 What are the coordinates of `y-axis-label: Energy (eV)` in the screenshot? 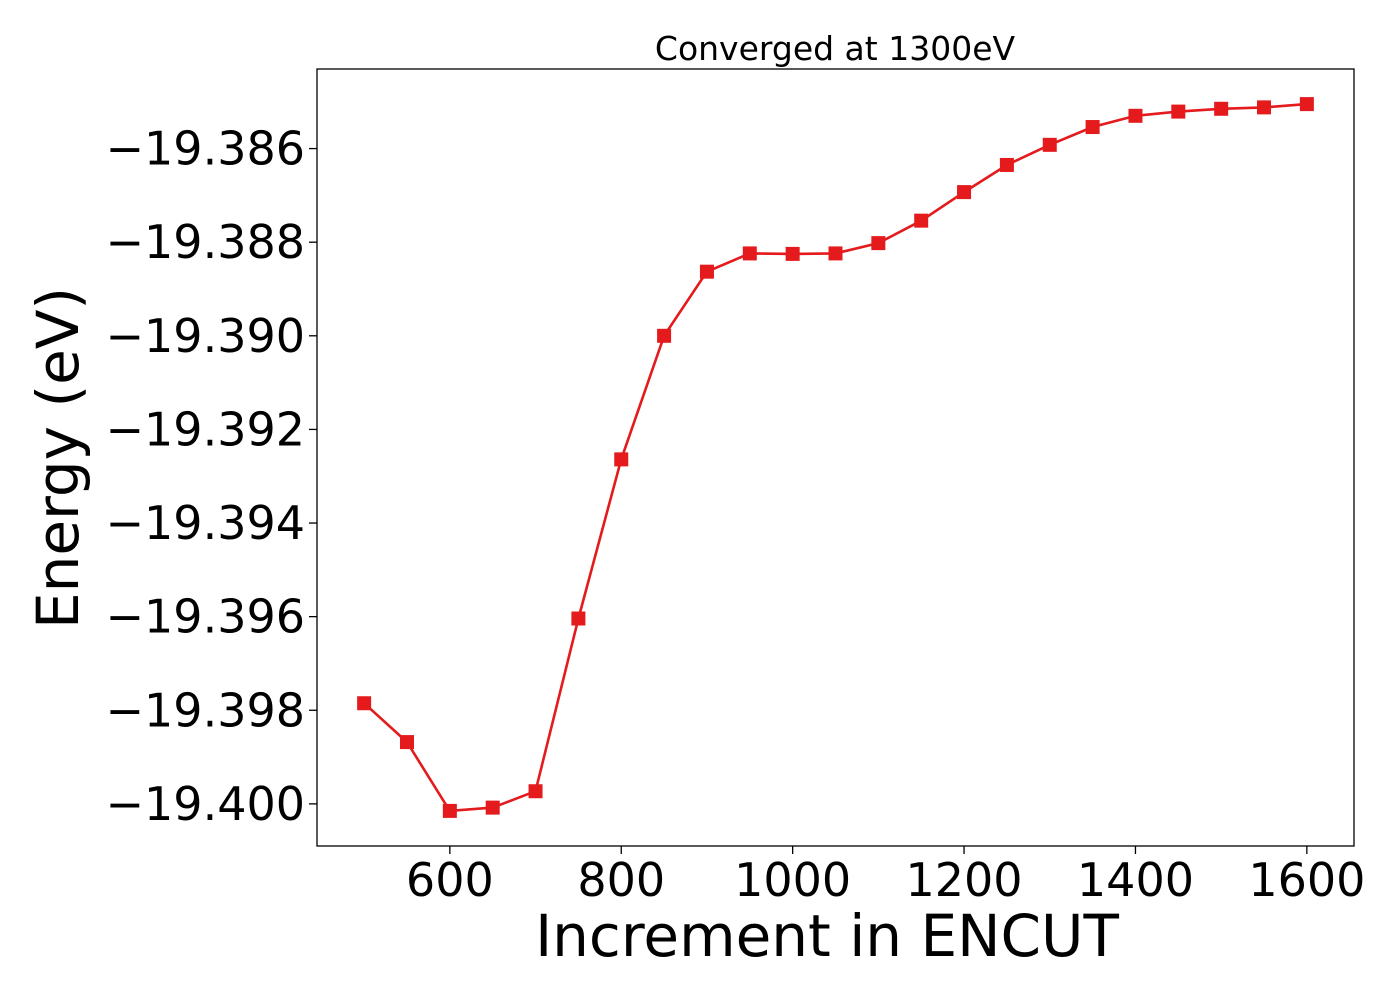 It's located at (58, 458).